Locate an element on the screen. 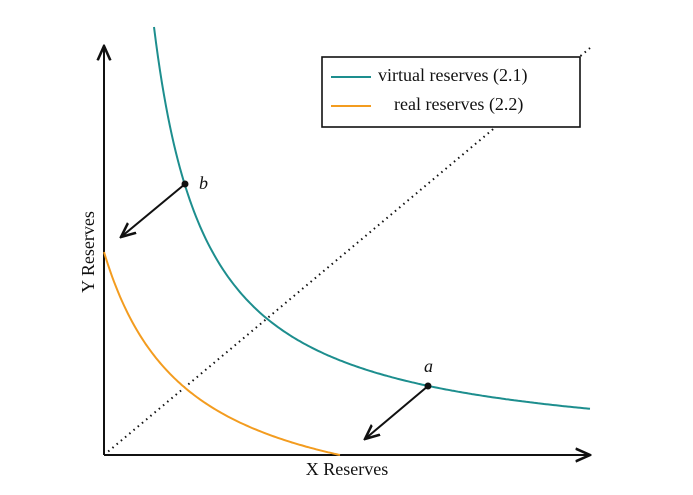 This screenshot has width=693, height=495. legend-box is located at coordinates (451, 92).